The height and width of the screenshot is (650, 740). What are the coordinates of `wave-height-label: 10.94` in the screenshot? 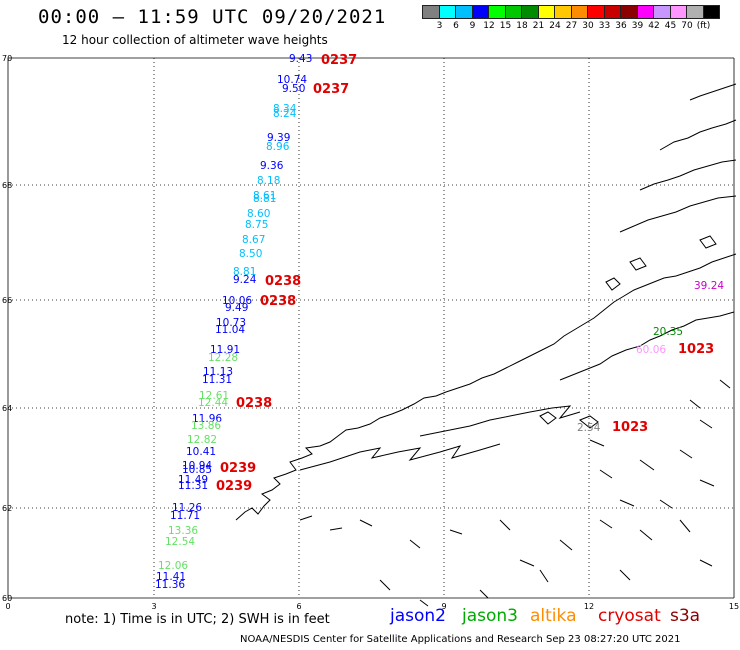 It's located at (197, 466).